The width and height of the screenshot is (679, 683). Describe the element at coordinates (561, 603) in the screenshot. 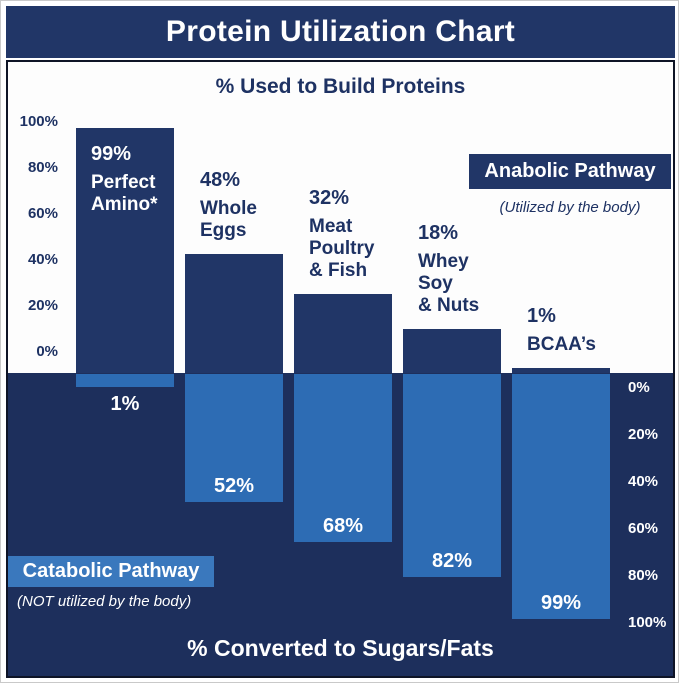

I see `catabolic-value: 99%` at that location.